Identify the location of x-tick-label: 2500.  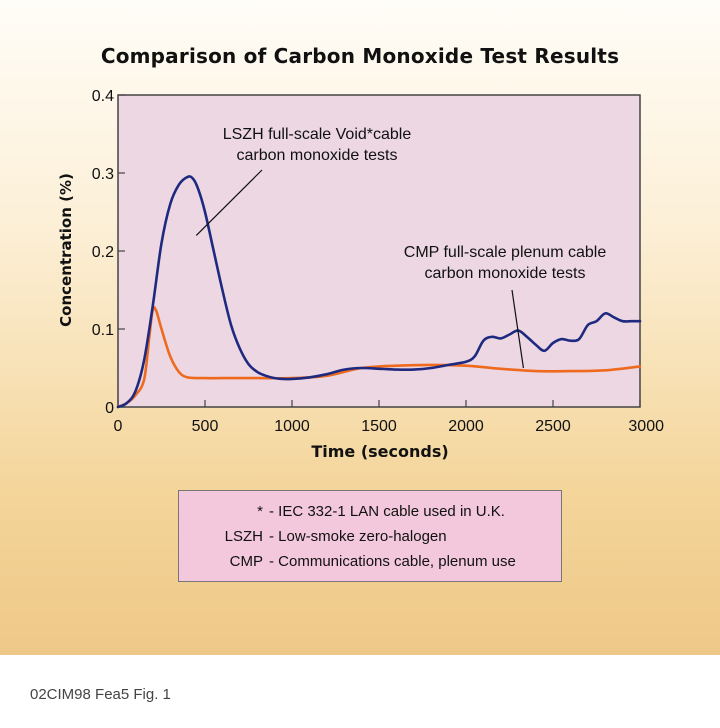
(553, 426).